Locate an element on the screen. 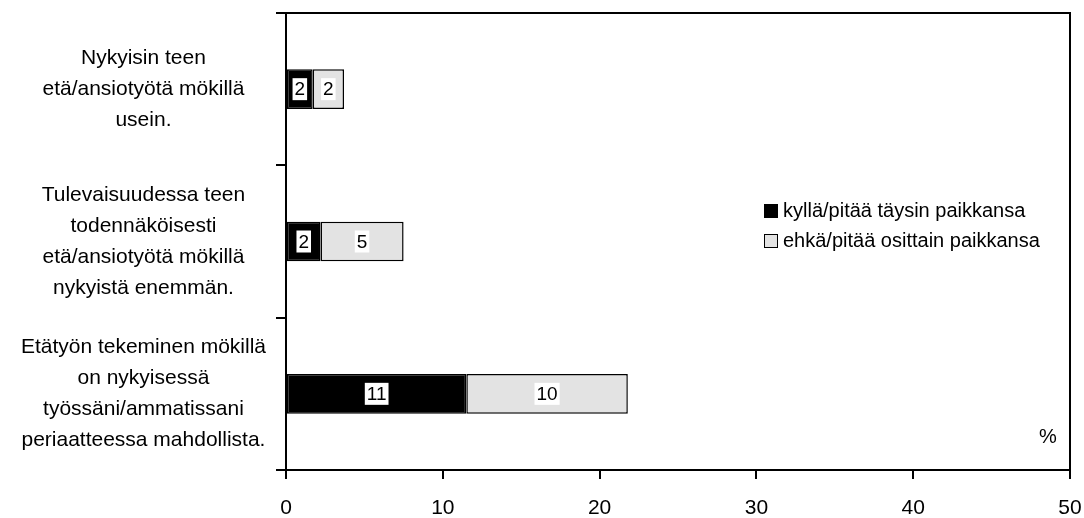 This screenshot has width=1084, height=518. x-axis-title: % is located at coordinates (1048, 435).